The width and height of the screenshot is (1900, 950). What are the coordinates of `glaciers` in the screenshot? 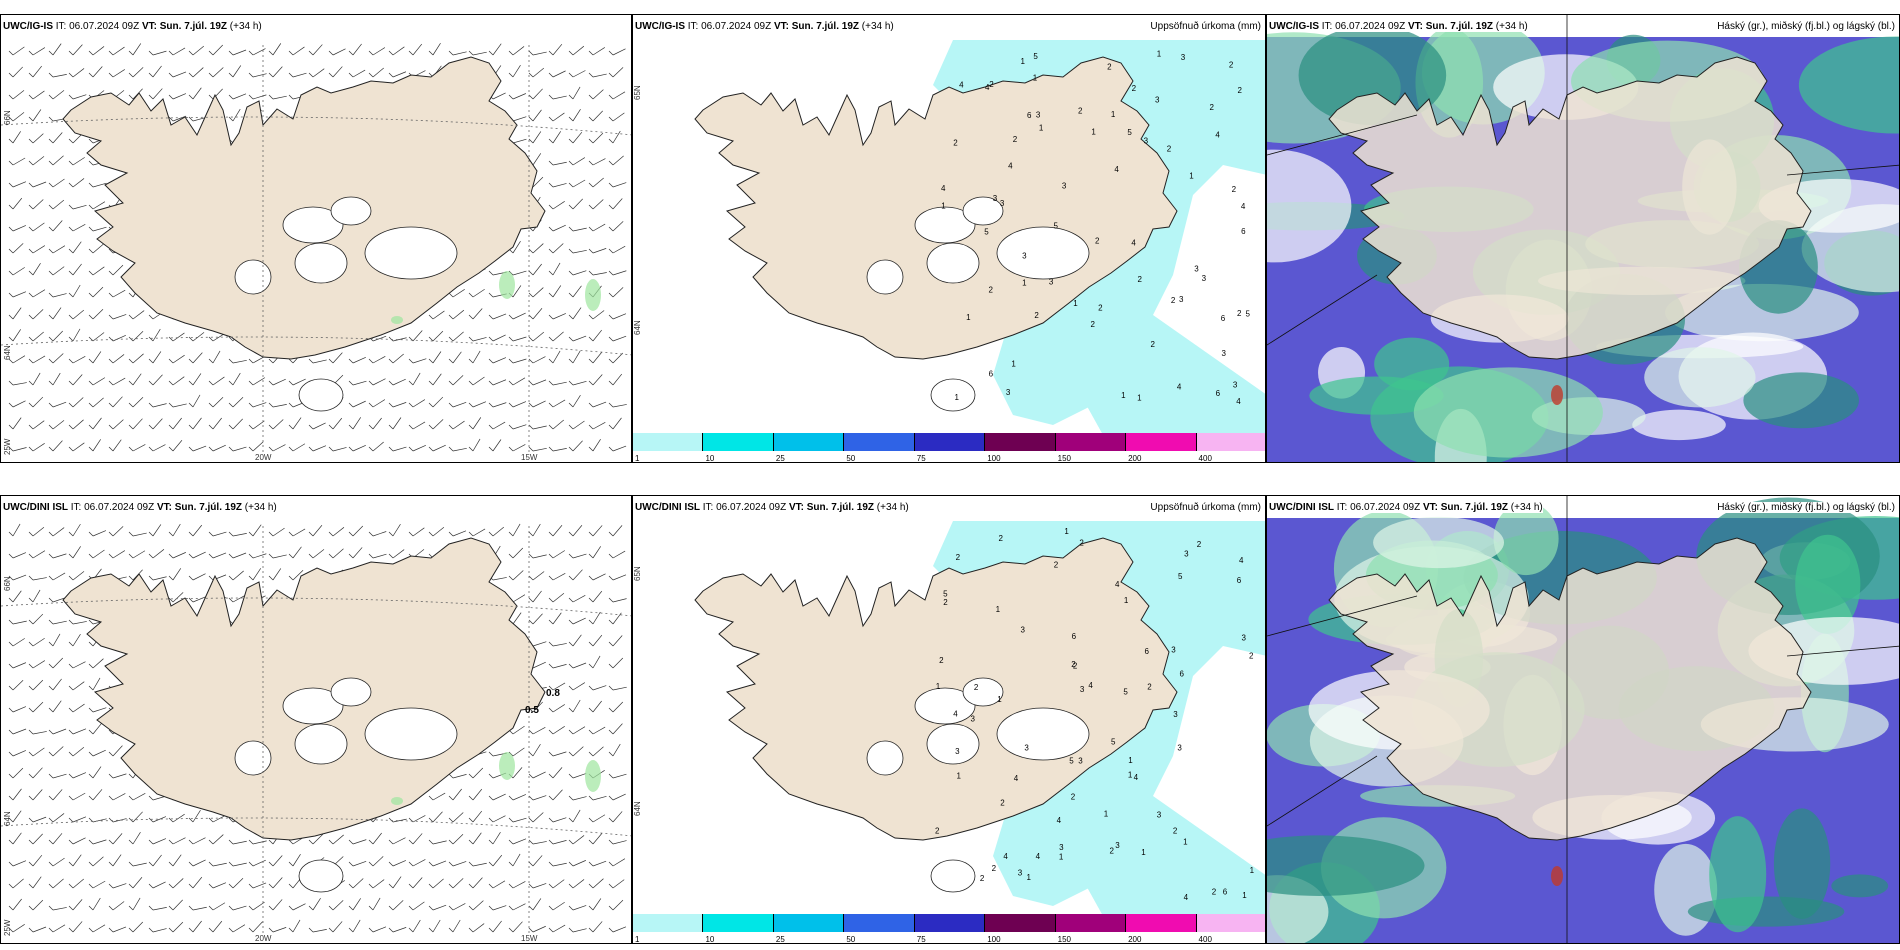 It's located at (978, 304).